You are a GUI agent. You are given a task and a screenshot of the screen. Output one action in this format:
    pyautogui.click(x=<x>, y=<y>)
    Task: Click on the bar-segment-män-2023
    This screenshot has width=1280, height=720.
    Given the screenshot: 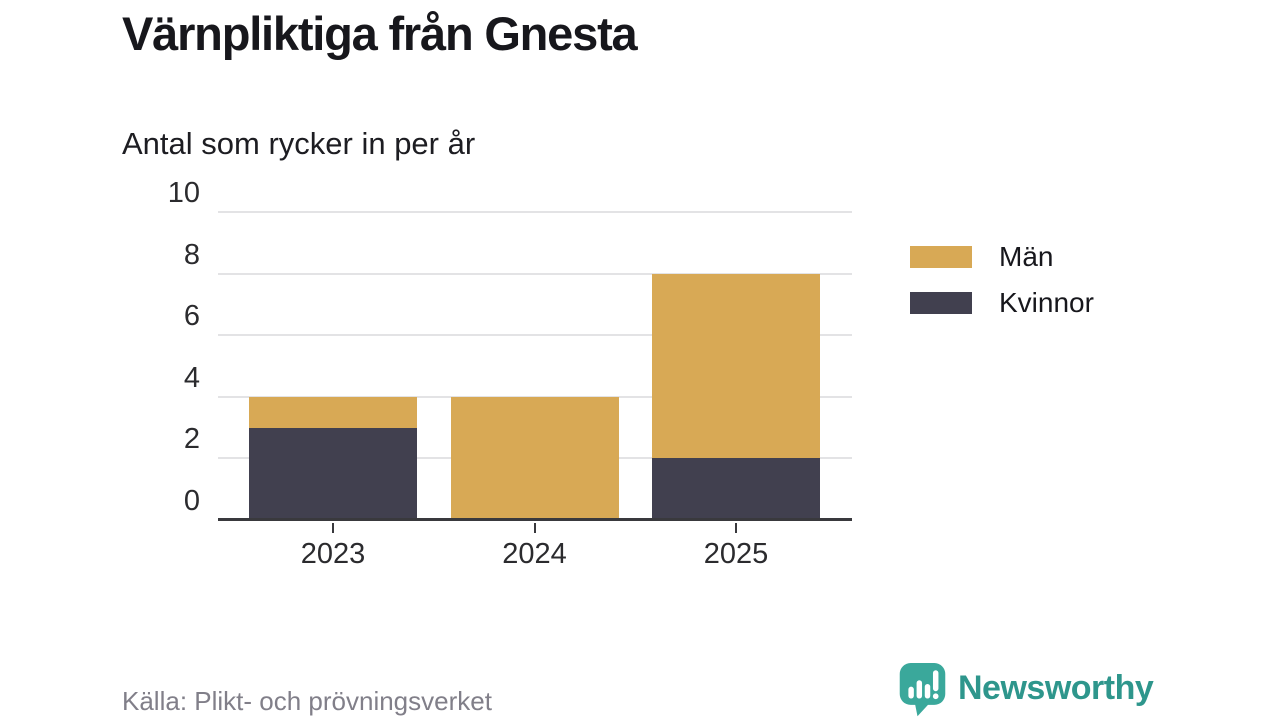 What is the action you would take?
    pyautogui.click(x=333, y=412)
    